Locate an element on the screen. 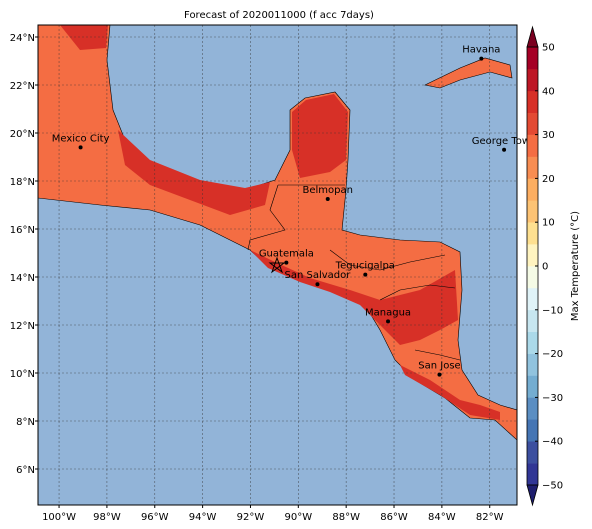  colorbar-tick-label: 40 is located at coordinates (548, 91).